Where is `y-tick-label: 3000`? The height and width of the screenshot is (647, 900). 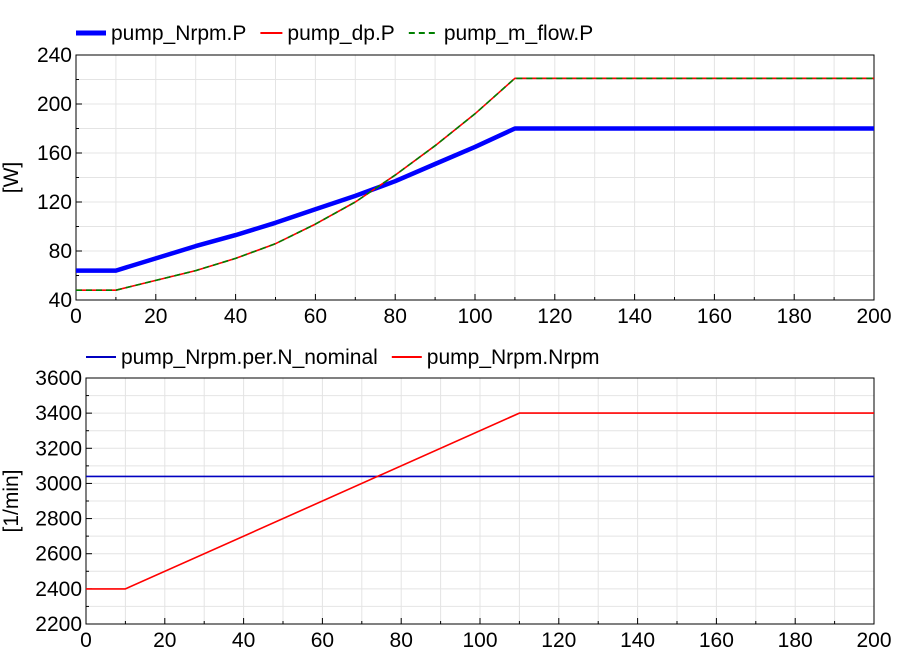 y-tick-label: 3000 is located at coordinates (58, 483).